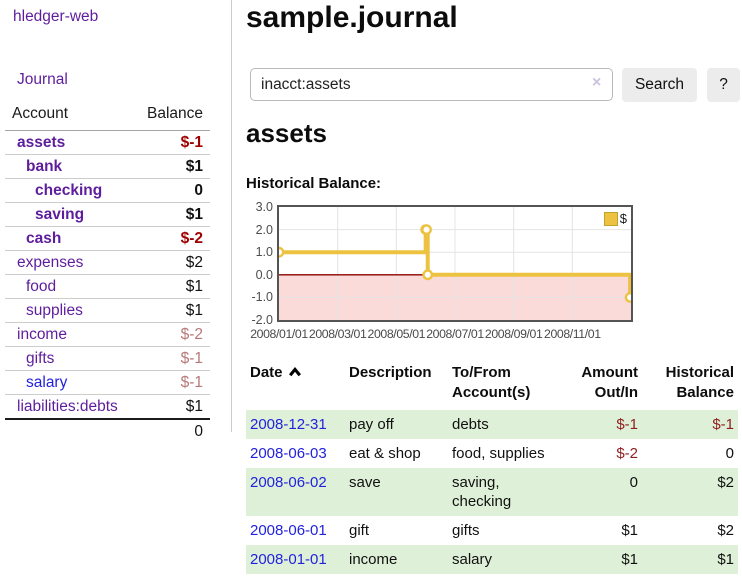  Describe the element at coordinates (597, 82) in the screenshot. I see `clear-search-icon: ×` at that location.